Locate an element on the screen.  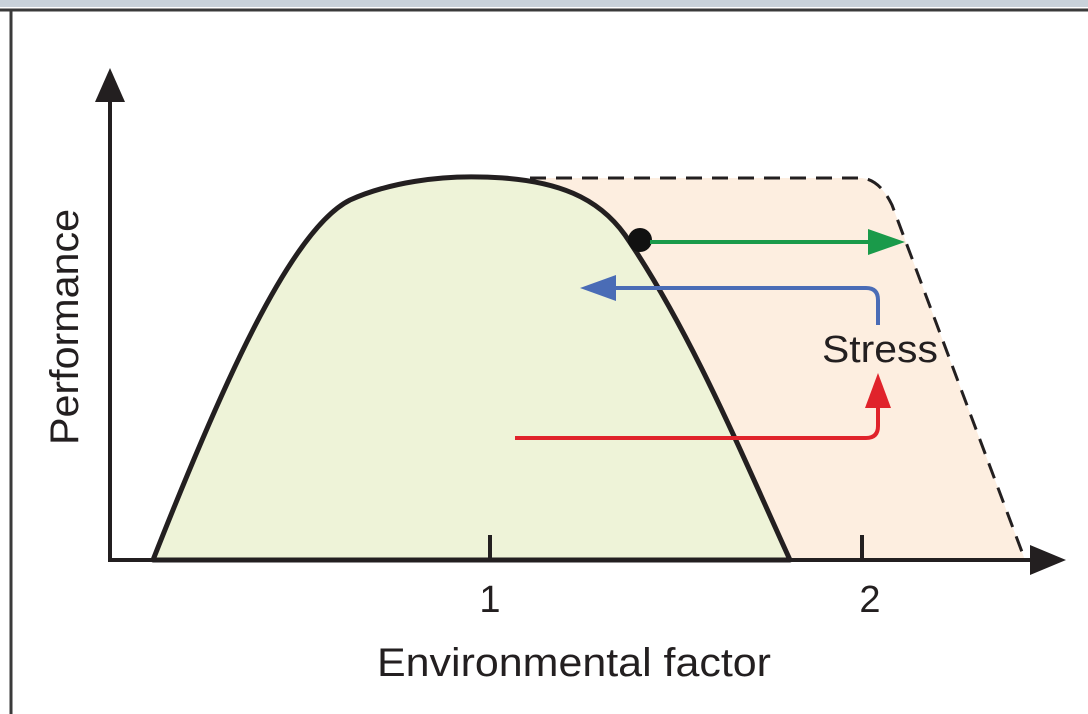
red-arrowhead is located at coordinates (878, 390).